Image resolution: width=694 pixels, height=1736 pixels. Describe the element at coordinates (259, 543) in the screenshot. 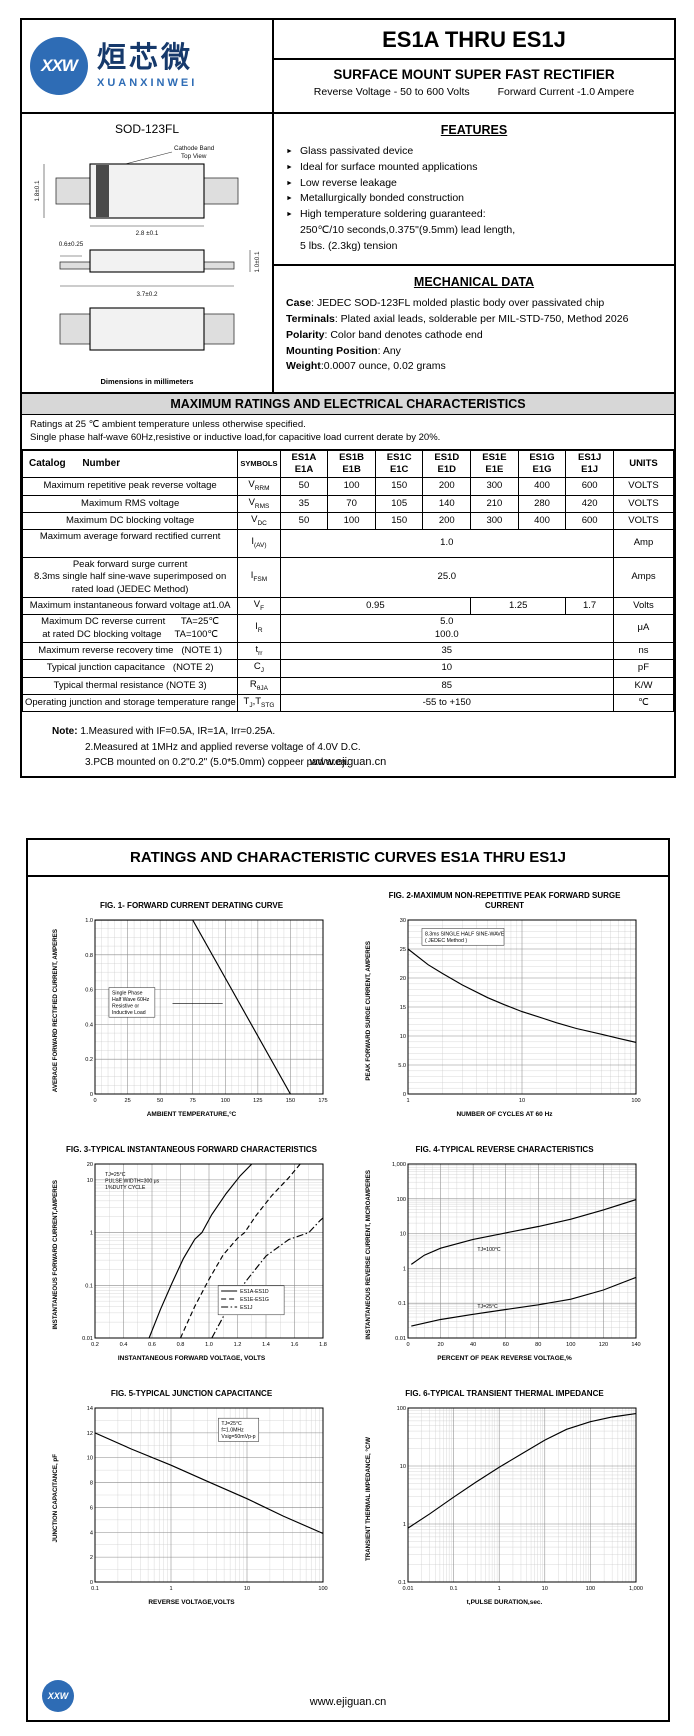

I see `row-symbol: I(AV)` at that location.